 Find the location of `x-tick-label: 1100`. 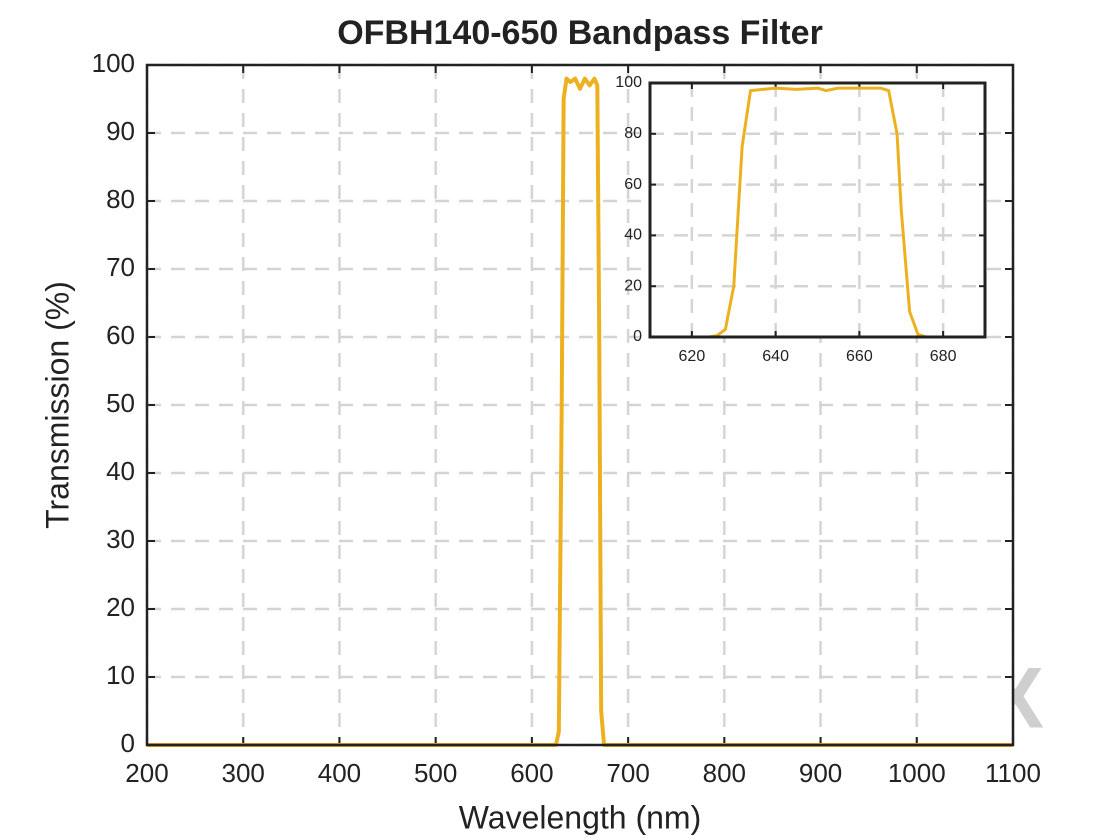

x-tick-label: 1100 is located at coordinates (1013, 773).